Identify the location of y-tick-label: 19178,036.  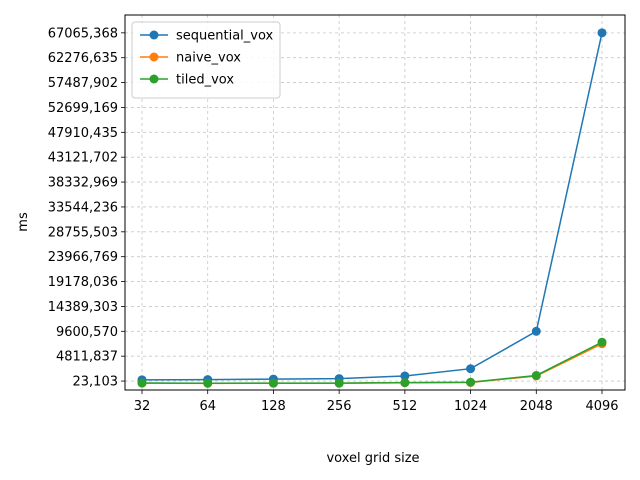
(83, 282).